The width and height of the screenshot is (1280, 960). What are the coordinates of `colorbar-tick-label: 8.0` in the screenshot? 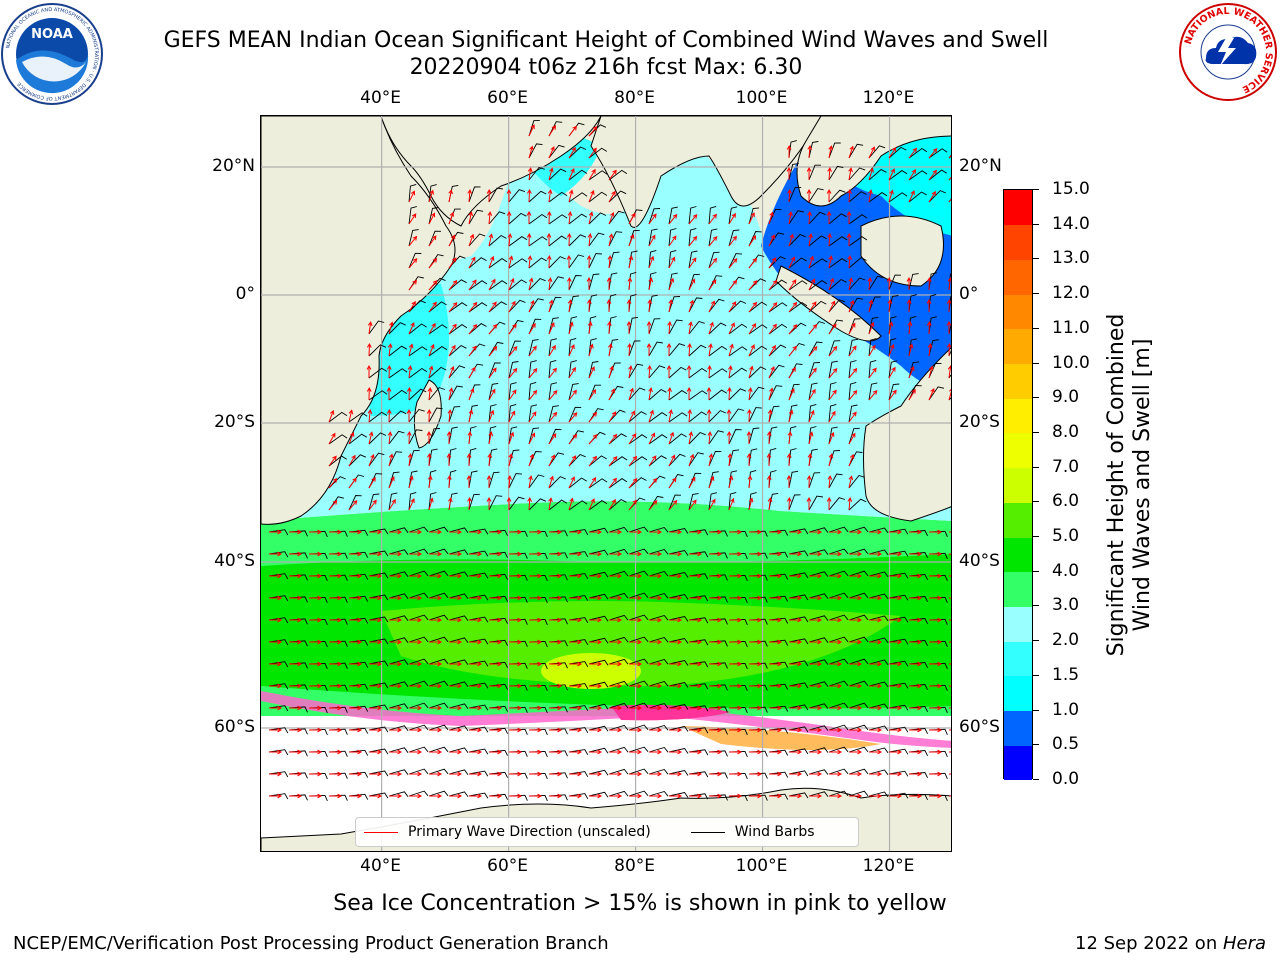 It's located at (1066, 431).